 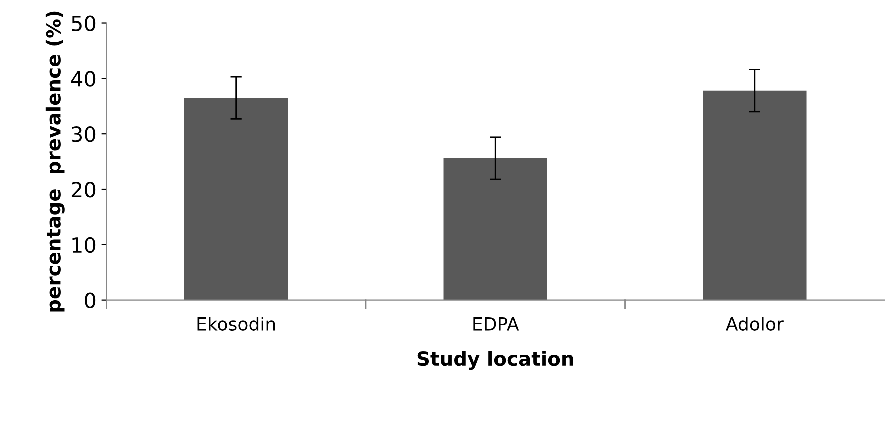 I want to click on y-tick-label: 0, so click(x=90, y=300).